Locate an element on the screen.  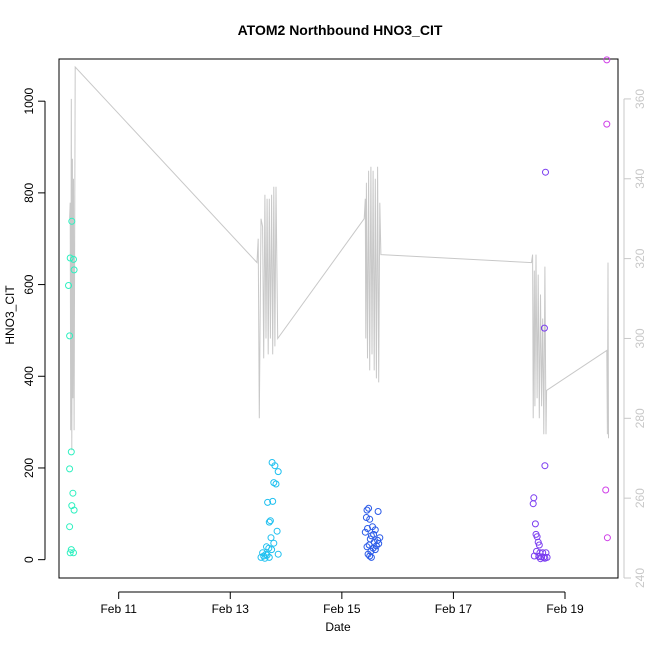
y-right-tick-label: 320 is located at coordinates (640, 258).